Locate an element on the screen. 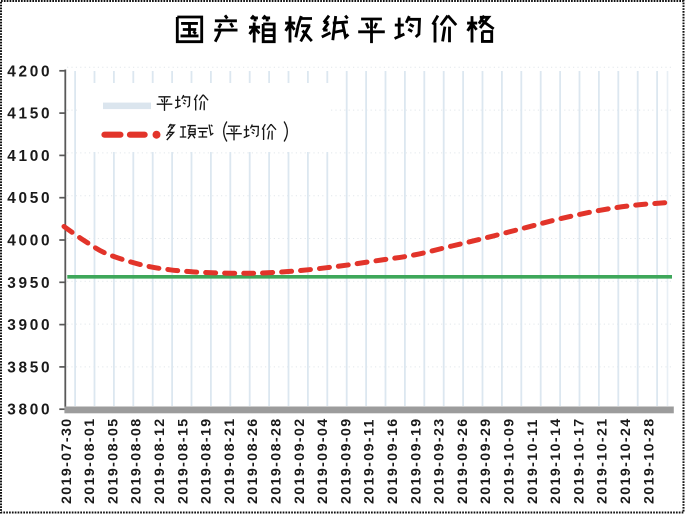 Image resolution: width=686 pixels, height=516 pixels. svg-text: 2019-10-21 is located at coordinates (603, 460).